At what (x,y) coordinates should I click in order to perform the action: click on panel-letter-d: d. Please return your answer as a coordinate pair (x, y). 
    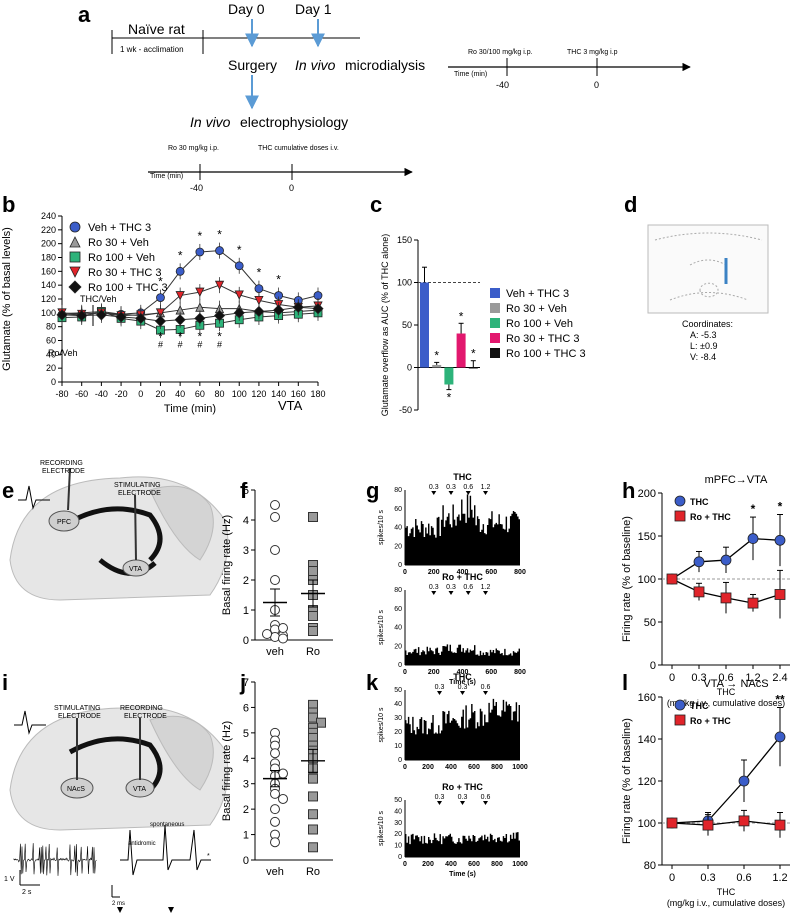
    Looking at the image, I should click on (630, 204).